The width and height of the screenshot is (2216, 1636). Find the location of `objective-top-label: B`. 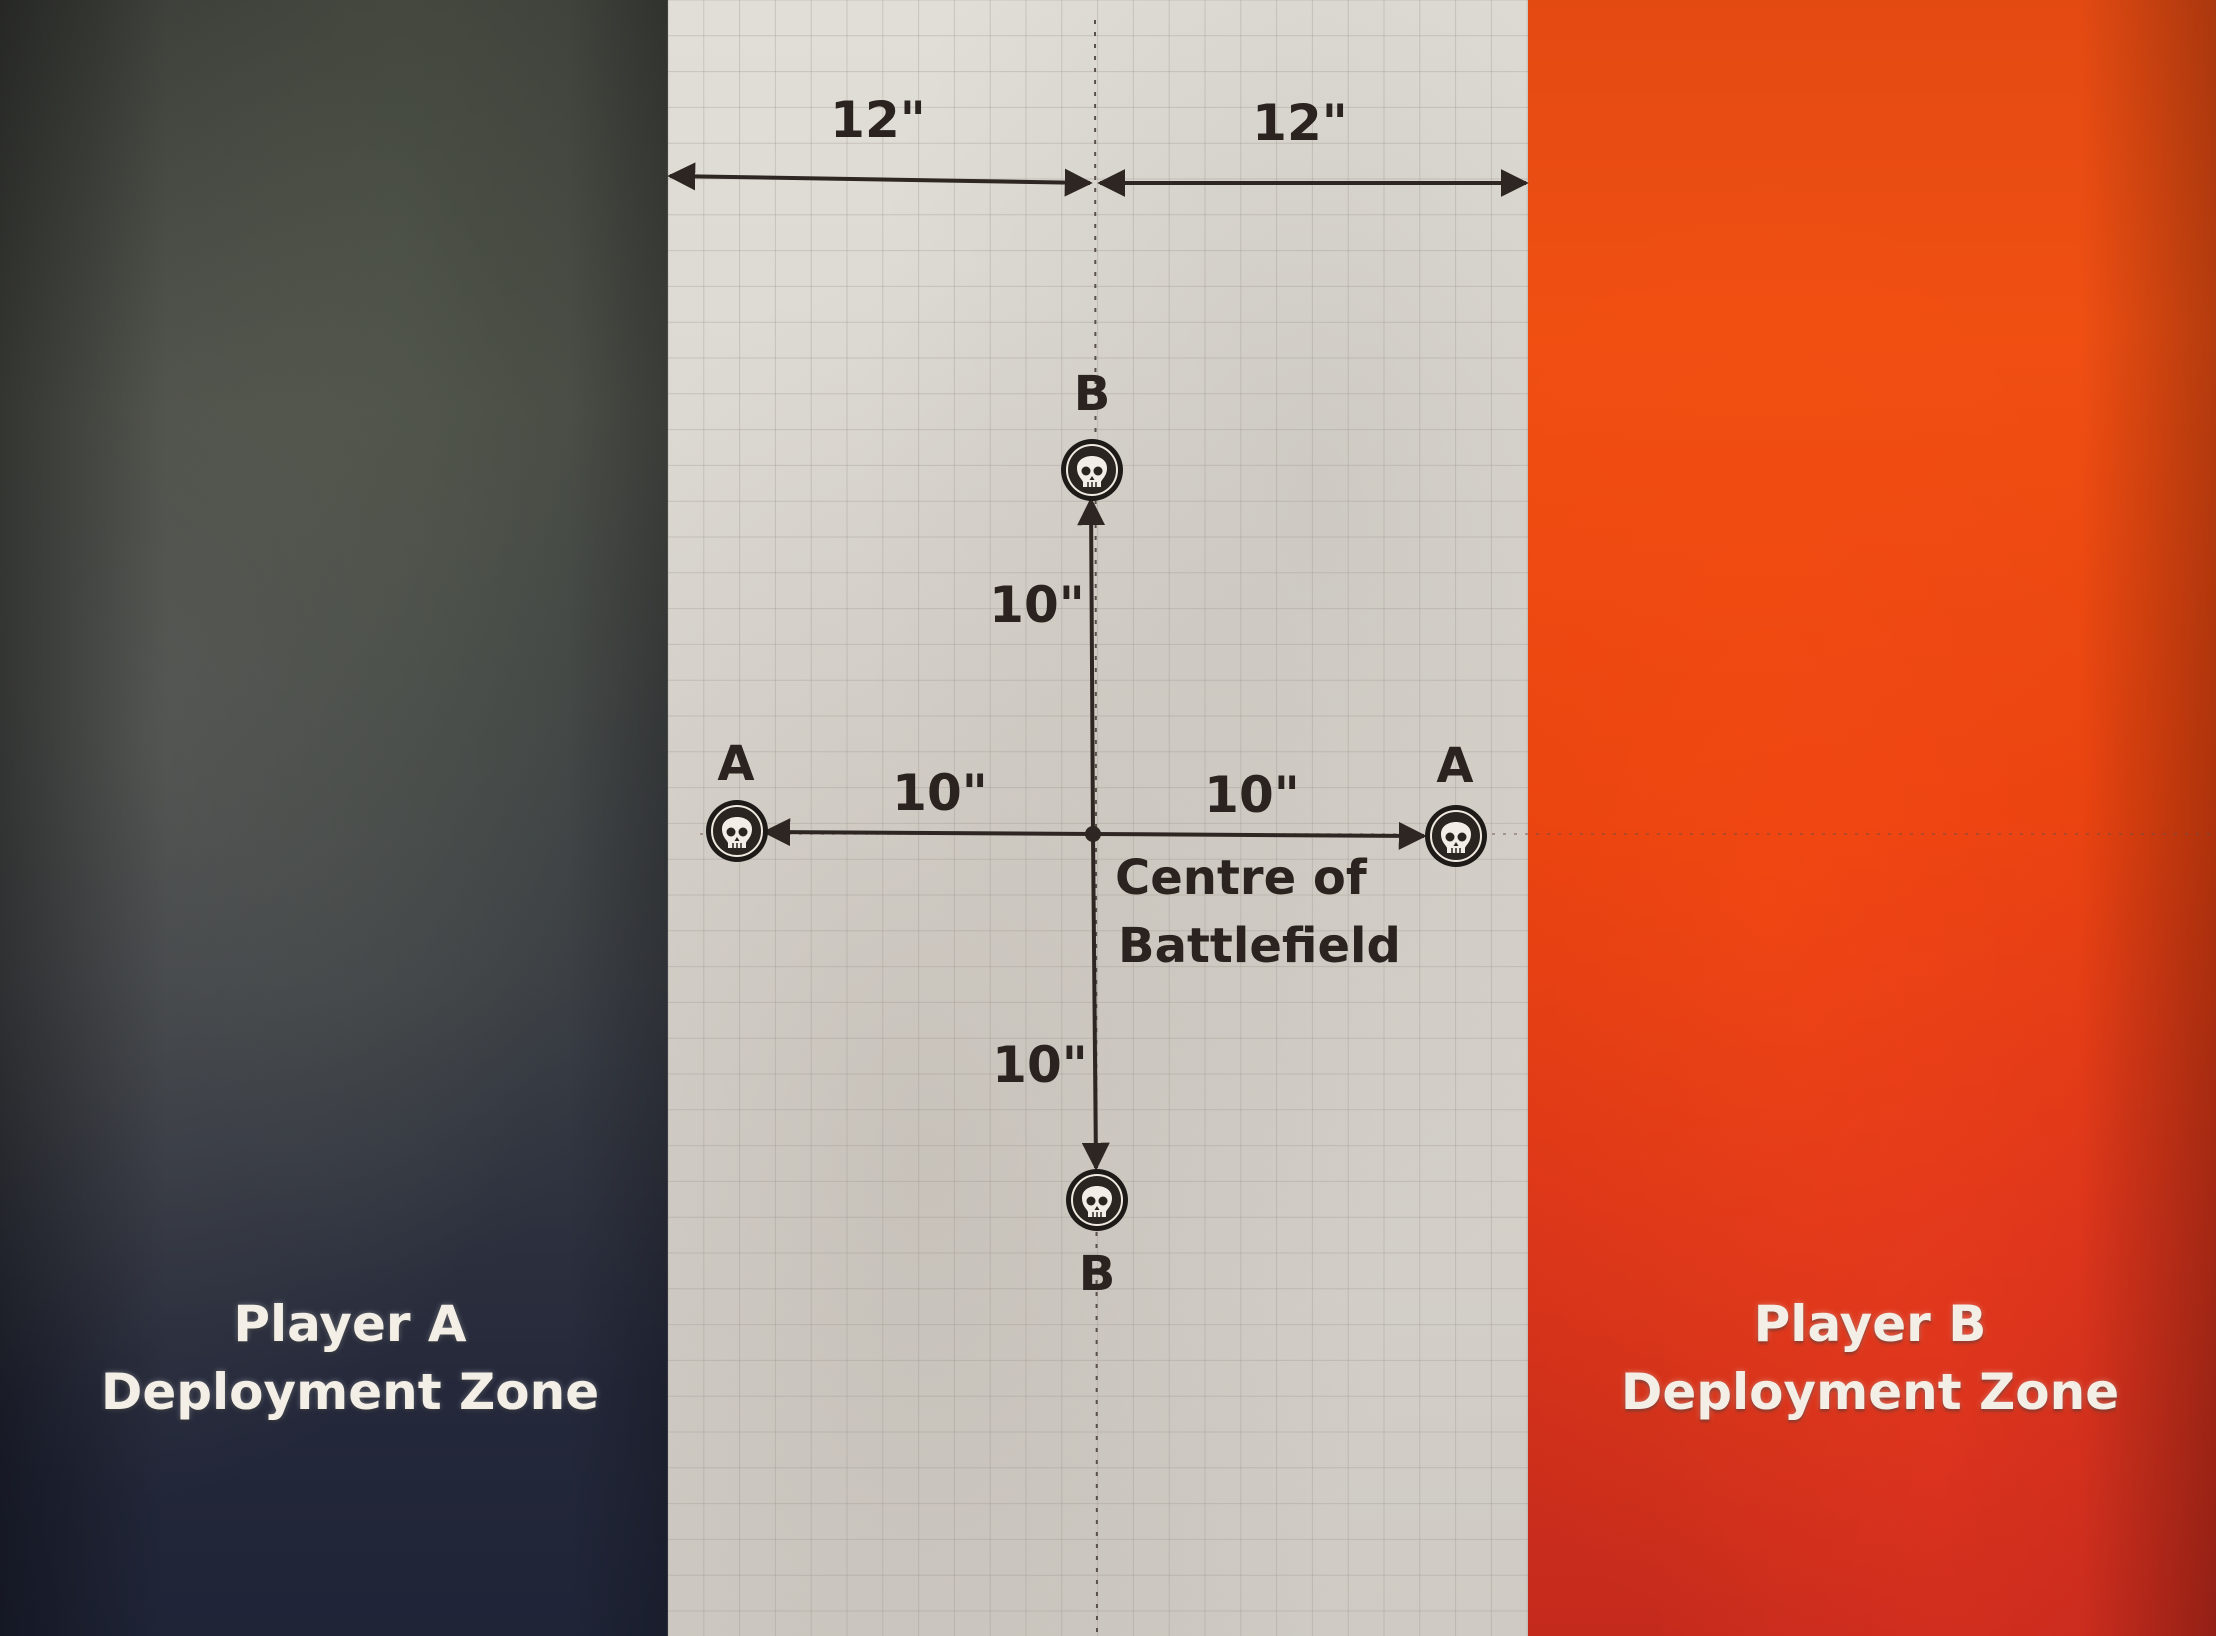

objective-top-label: B is located at coordinates (1092, 394).